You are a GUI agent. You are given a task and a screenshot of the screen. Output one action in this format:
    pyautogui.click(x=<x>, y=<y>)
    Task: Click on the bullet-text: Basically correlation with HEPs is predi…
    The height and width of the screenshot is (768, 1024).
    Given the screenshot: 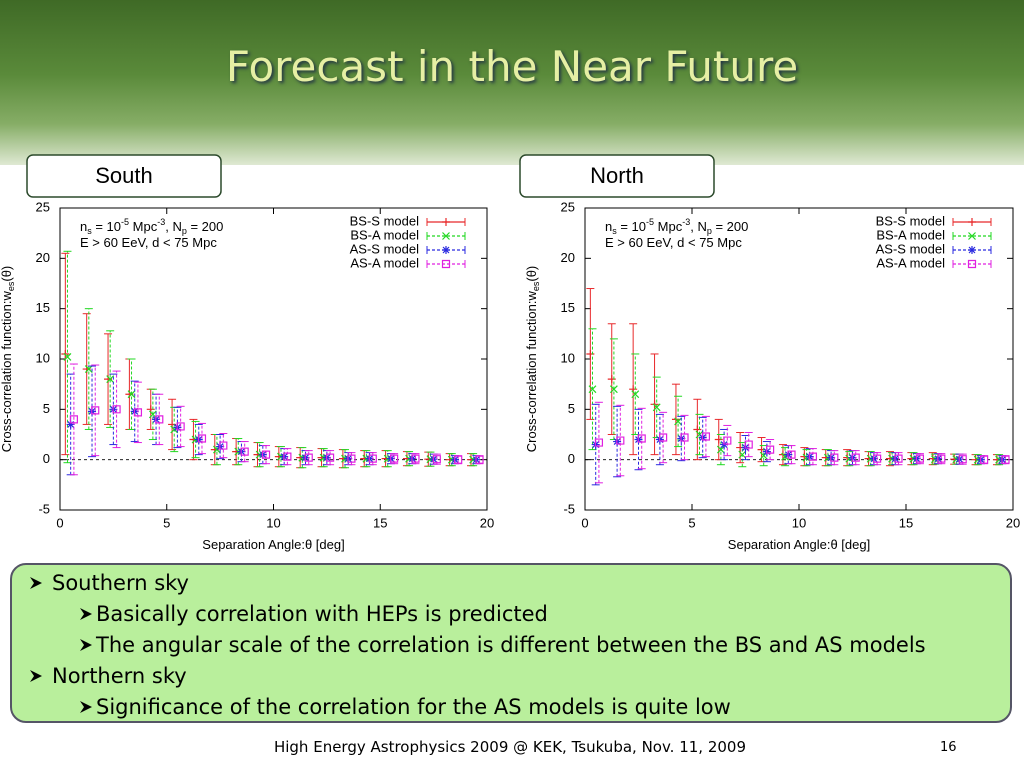 What is the action you would take?
    pyautogui.click(x=322, y=614)
    